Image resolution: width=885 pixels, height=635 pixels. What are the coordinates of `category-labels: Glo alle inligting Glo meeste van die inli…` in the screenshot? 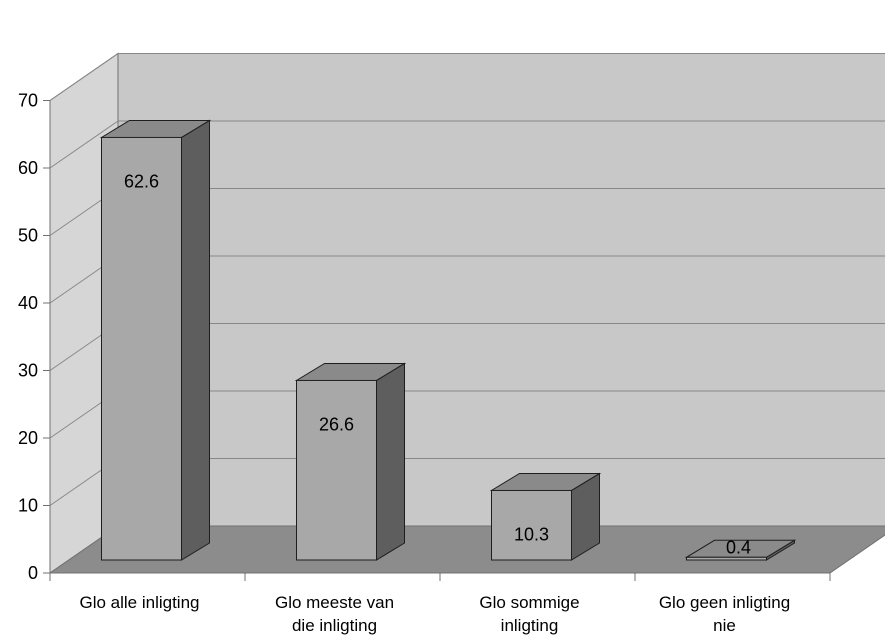 It's located at (434, 614).